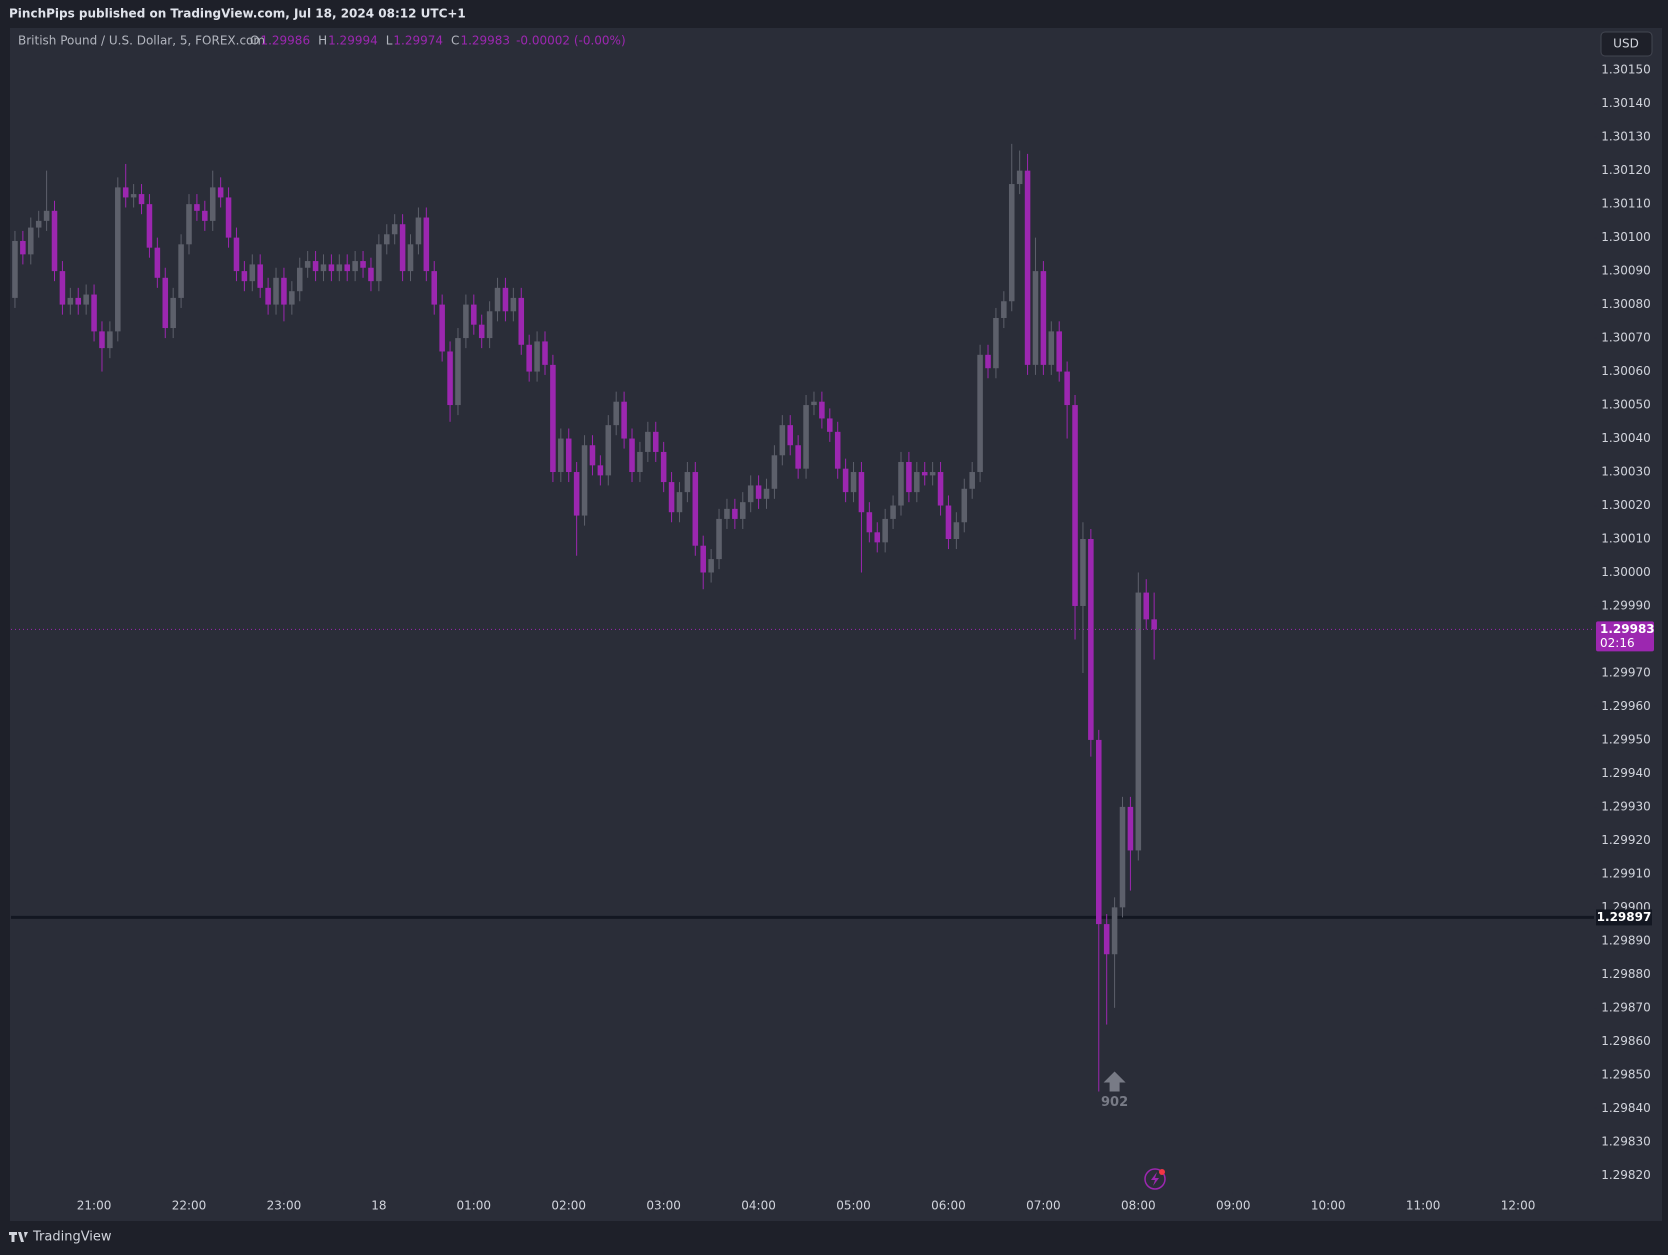 Image resolution: width=1668 pixels, height=1255 pixels. Describe the element at coordinates (948, 1206) in the screenshot. I see `x-tick-label: 06:00` at that location.